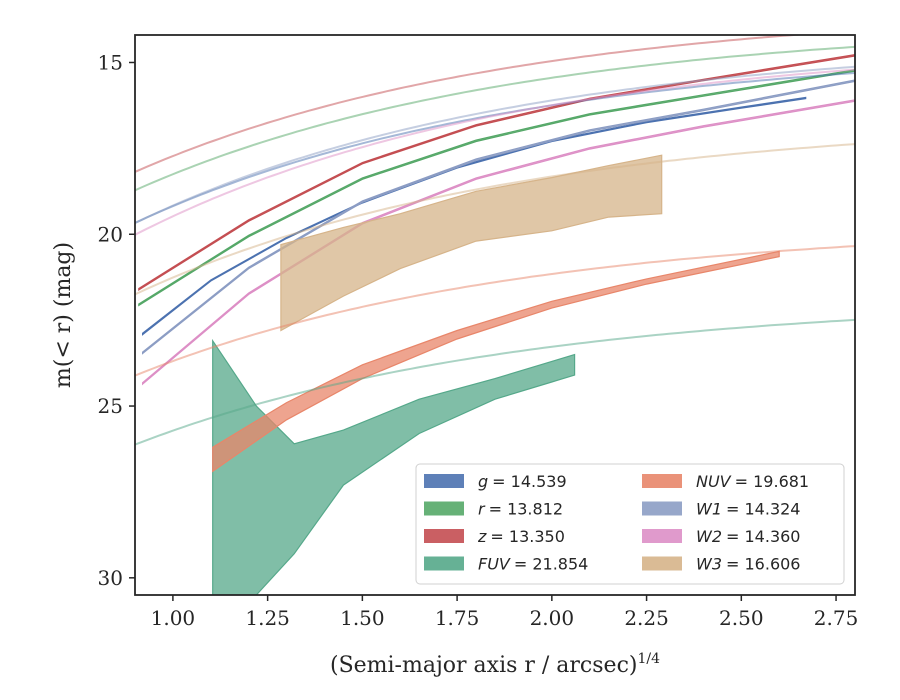 The height and width of the screenshot is (700, 900). Describe the element at coordinates (709, 536) in the screenshot. I see `legend-variable: W2` at that location.